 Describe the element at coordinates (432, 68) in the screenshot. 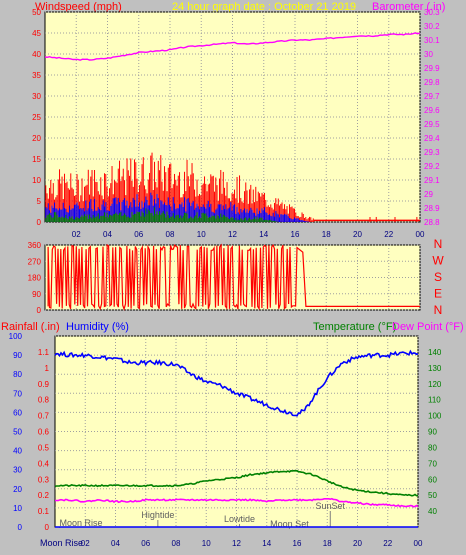

I see `barometer-tick-label: 29.9` at that location.